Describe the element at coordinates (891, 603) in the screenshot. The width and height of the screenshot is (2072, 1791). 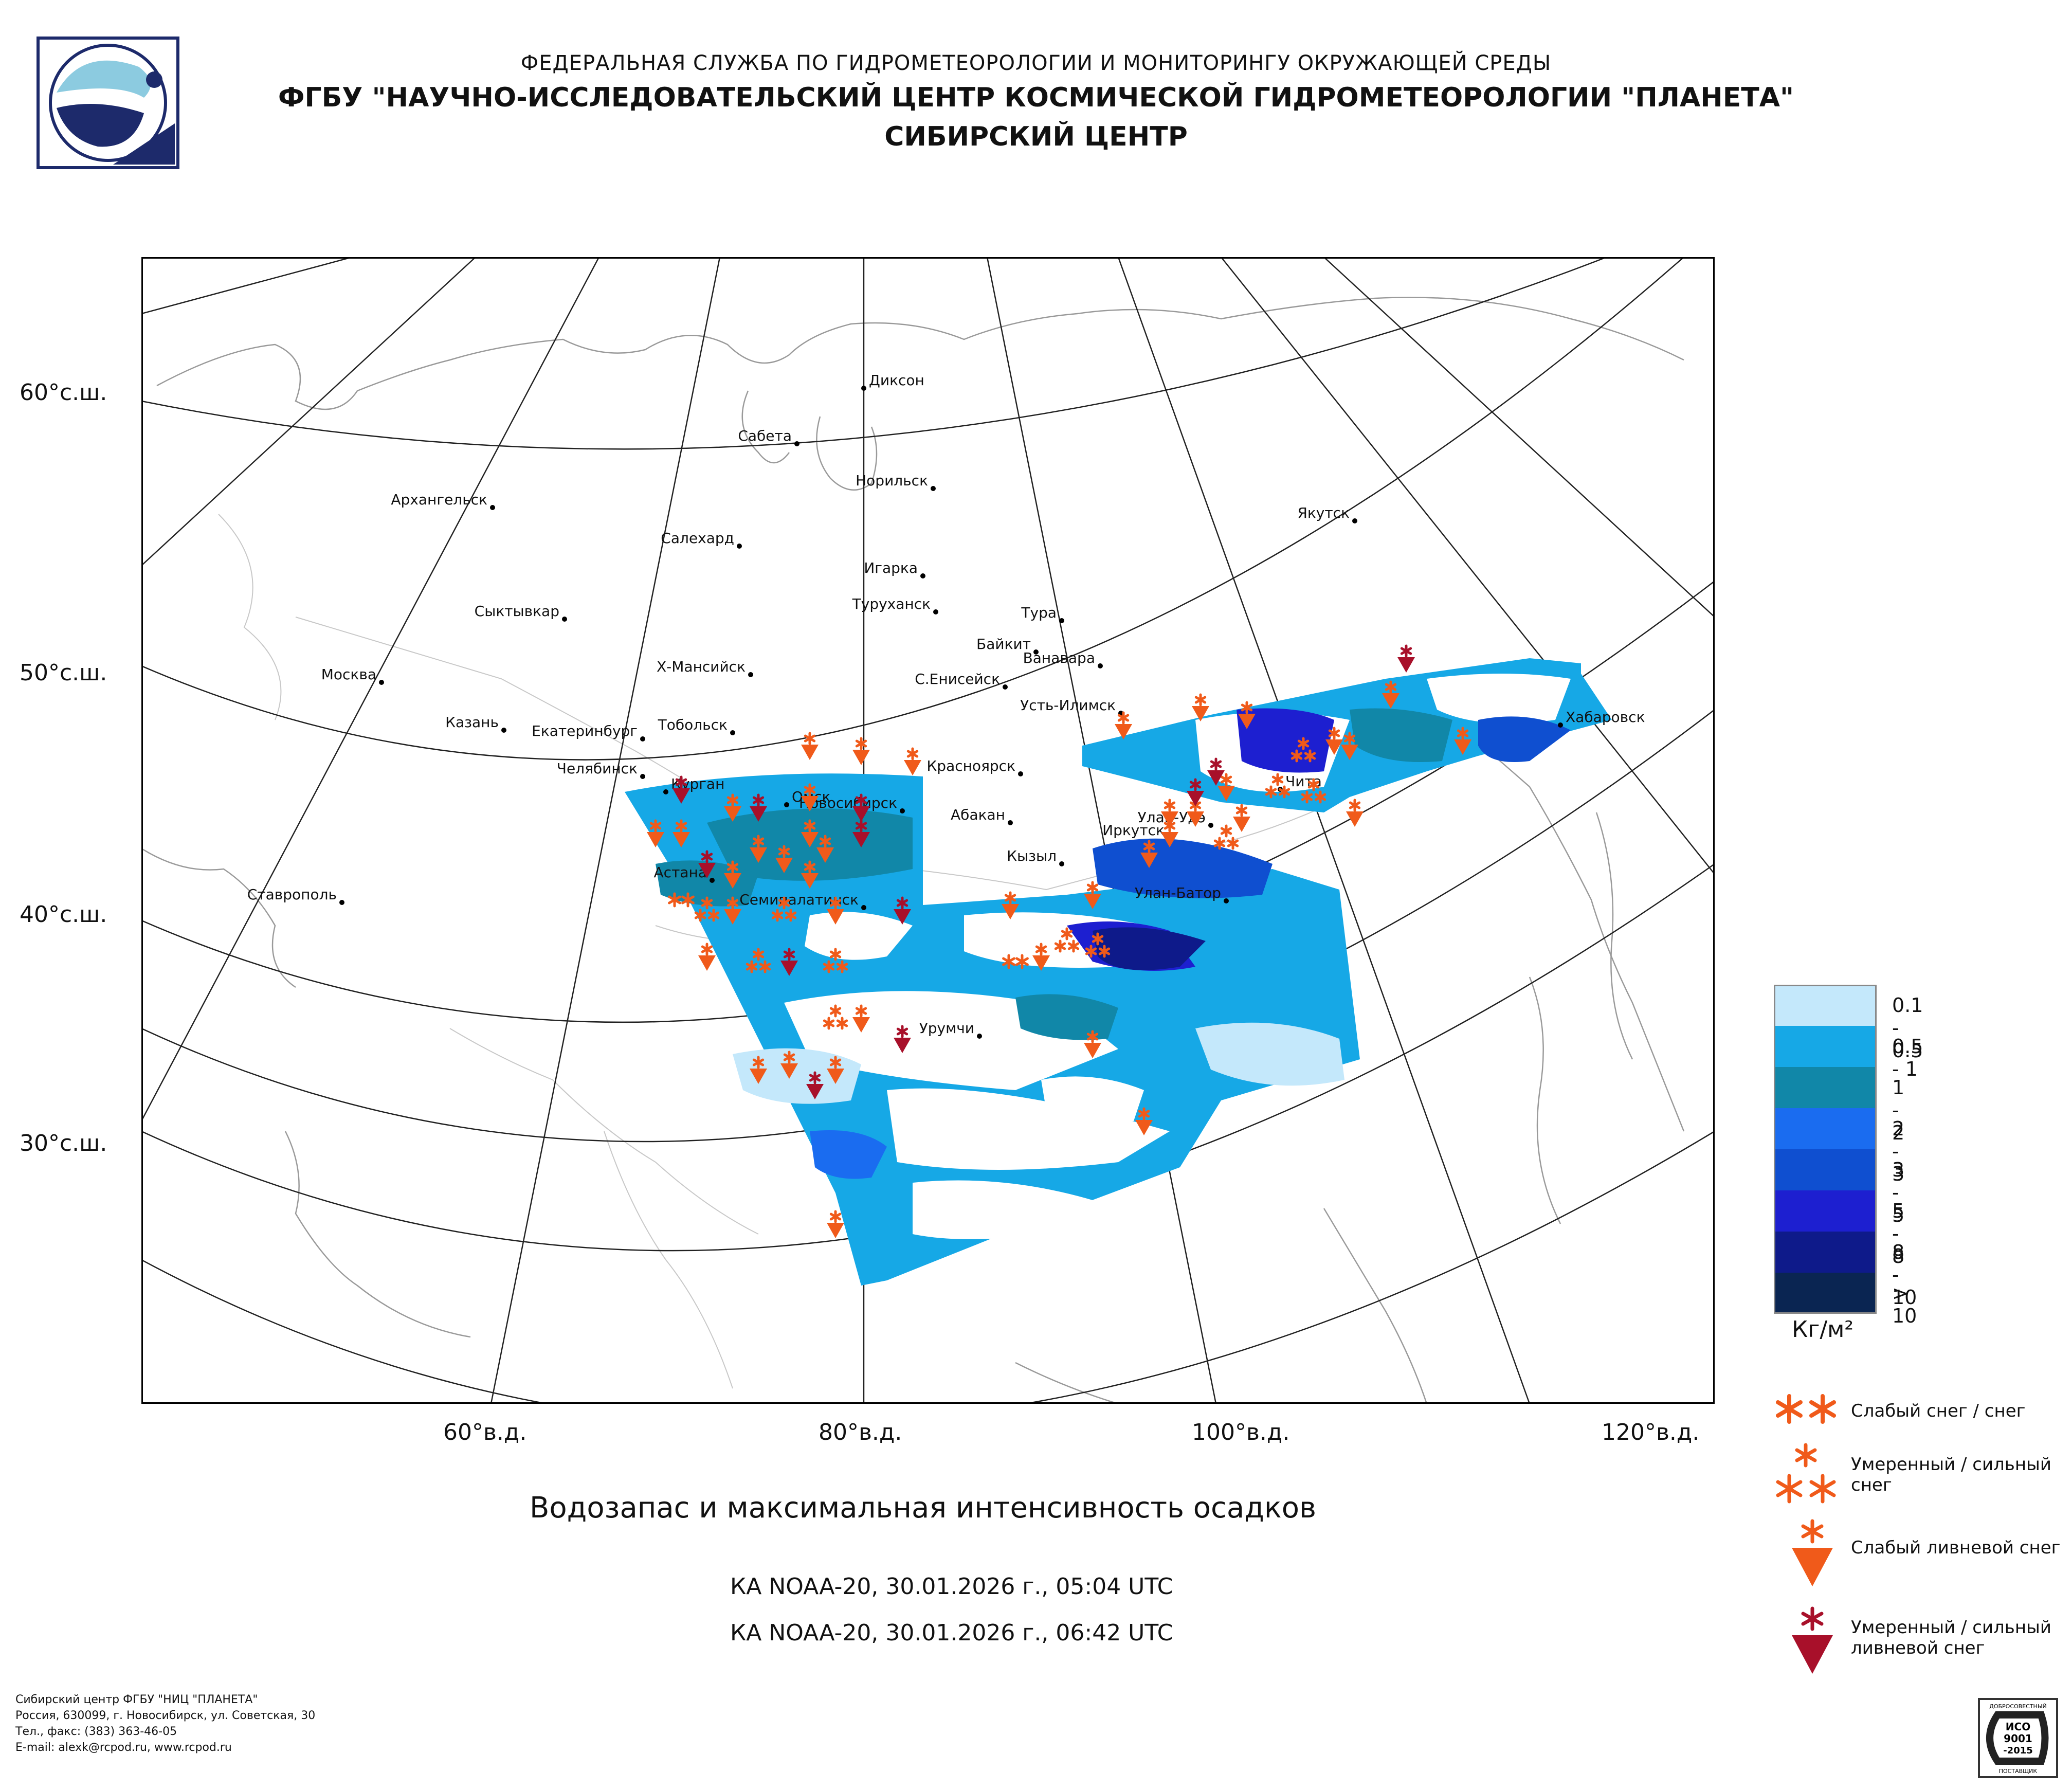
I see `city-label: Туруханск` at that location.